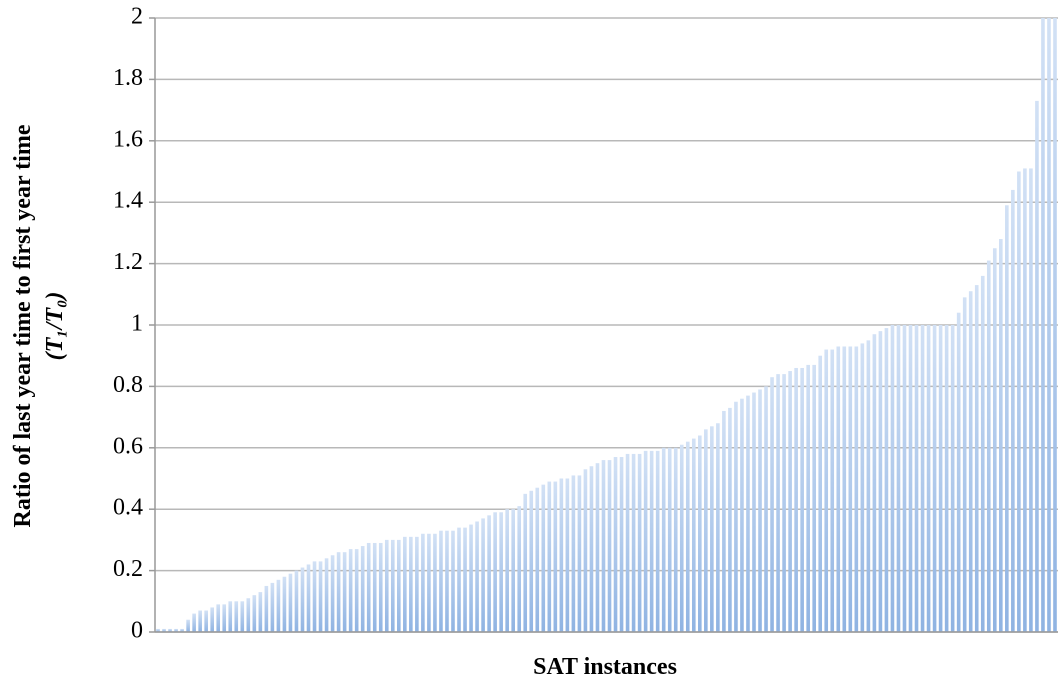 Image resolution: width=1060 pixels, height=684 pixels. Describe the element at coordinates (128, 385) in the screenshot. I see `y-tick-label: 0.8` at that location.